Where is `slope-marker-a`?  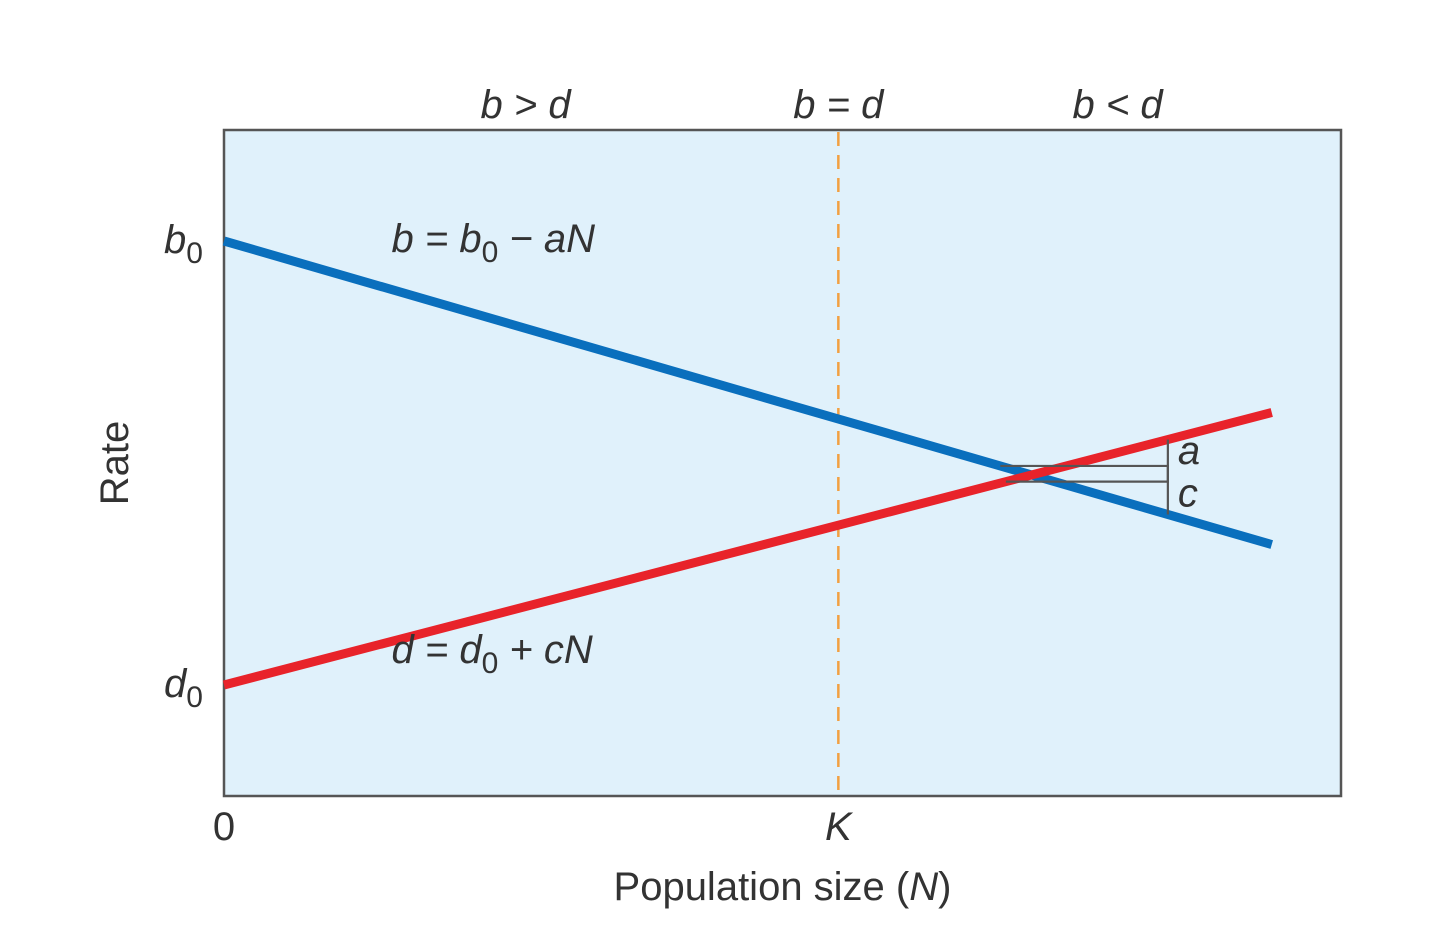
slope-marker-a is located at coordinates (1084, 489).